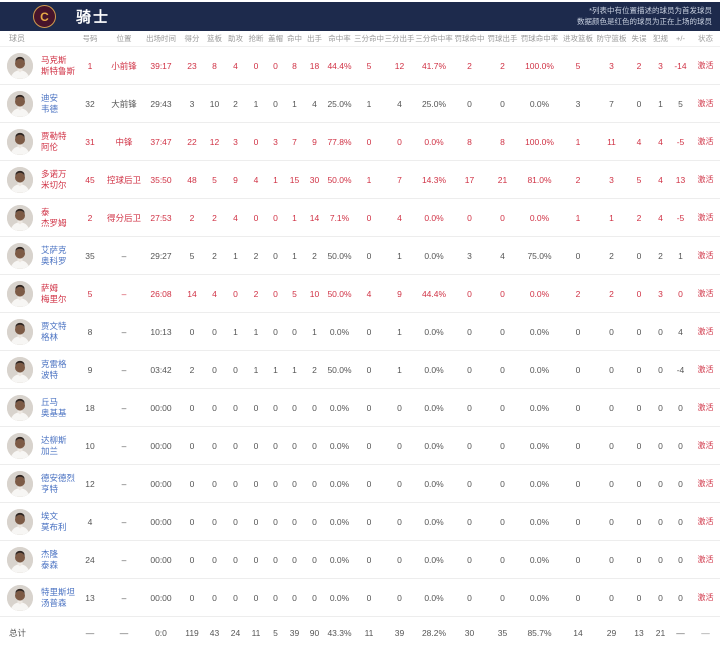 This screenshot has width=720, height=649. I want to click on stat-dreb: 0, so click(611, 446).